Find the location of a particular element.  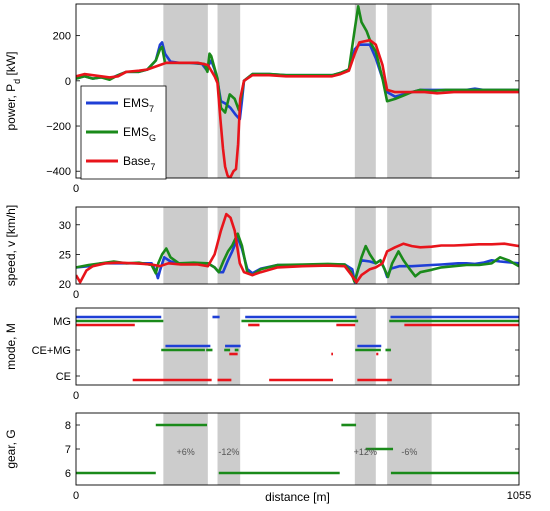

legend-label-subscript: G is located at coordinates (152, 138).